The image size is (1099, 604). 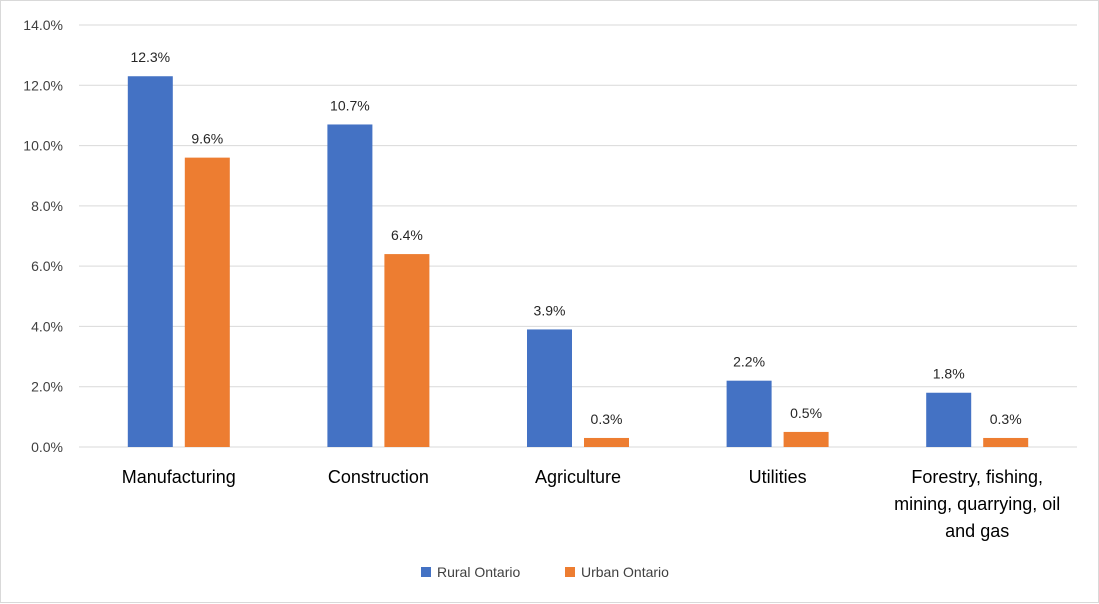 I want to click on y-tick-label: 6.0%, so click(x=47, y=266).